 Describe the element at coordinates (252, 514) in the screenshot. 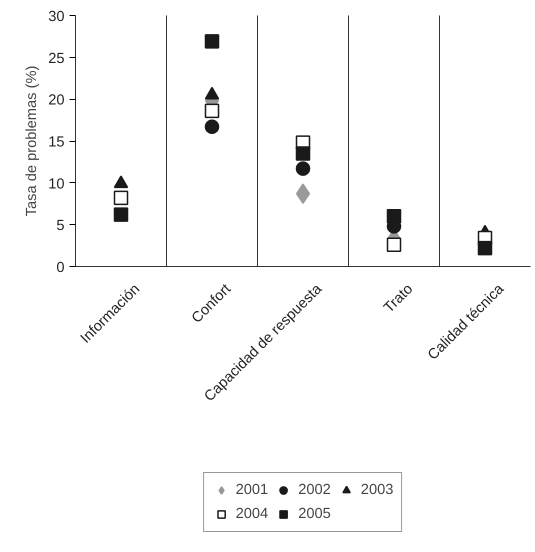

I see `legend-label: 2004` at that location.